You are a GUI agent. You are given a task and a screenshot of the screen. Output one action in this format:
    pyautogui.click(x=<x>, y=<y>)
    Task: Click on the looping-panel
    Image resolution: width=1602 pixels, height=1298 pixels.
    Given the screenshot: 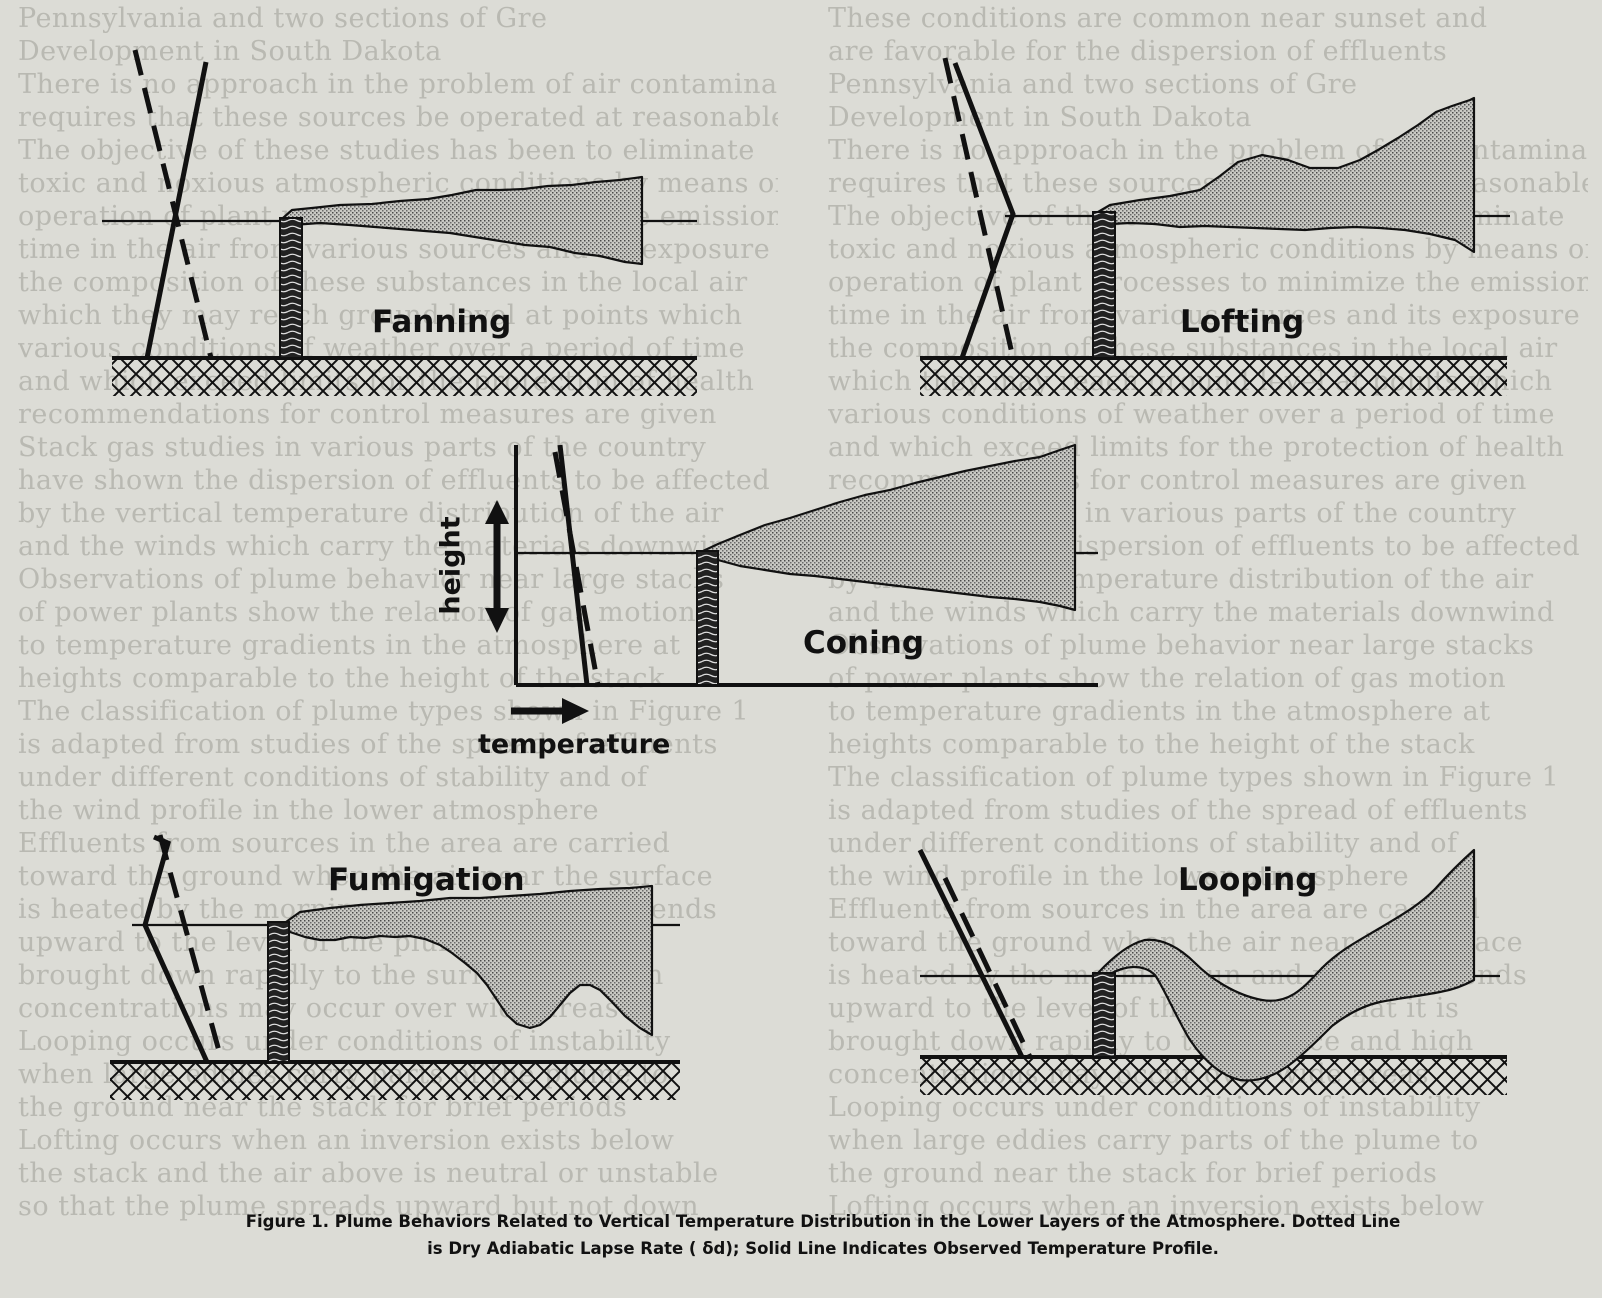 What is the action you would take?
    pyautogui.click(x=1212, y=971)
    